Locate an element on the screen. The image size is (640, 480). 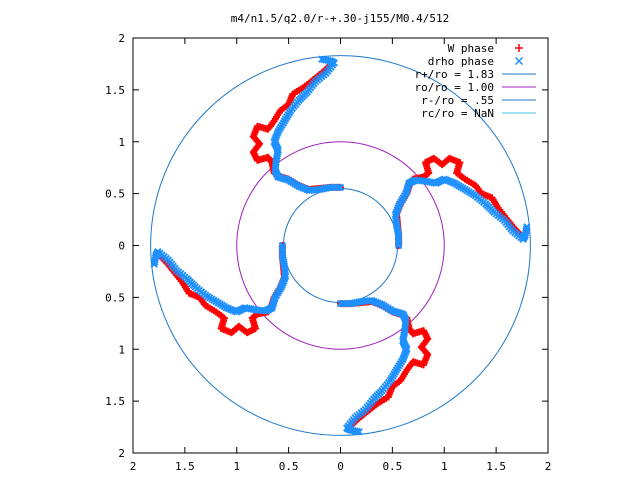
chart-title: m4/n1.5/q2.0/r-+.30-j155/M0.4/512 is located at coordinates (340, 18).